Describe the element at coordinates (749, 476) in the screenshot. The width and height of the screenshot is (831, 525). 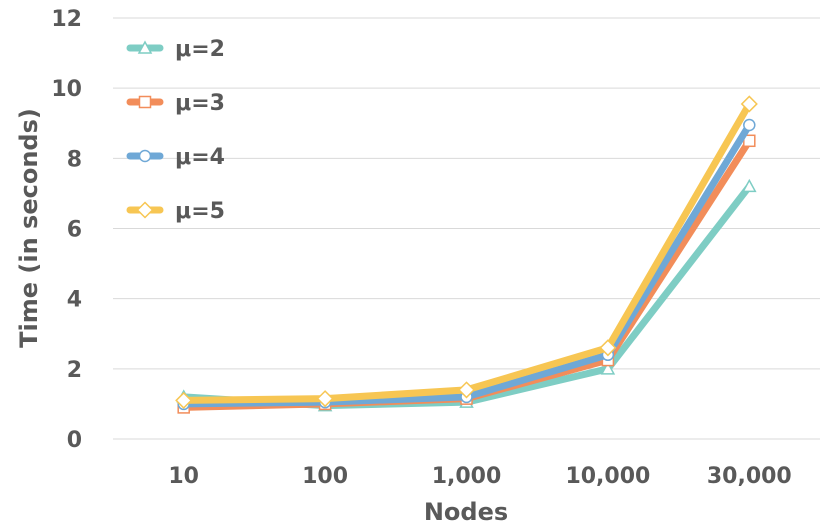
I see `x-tick-label: 30,000` at that location.